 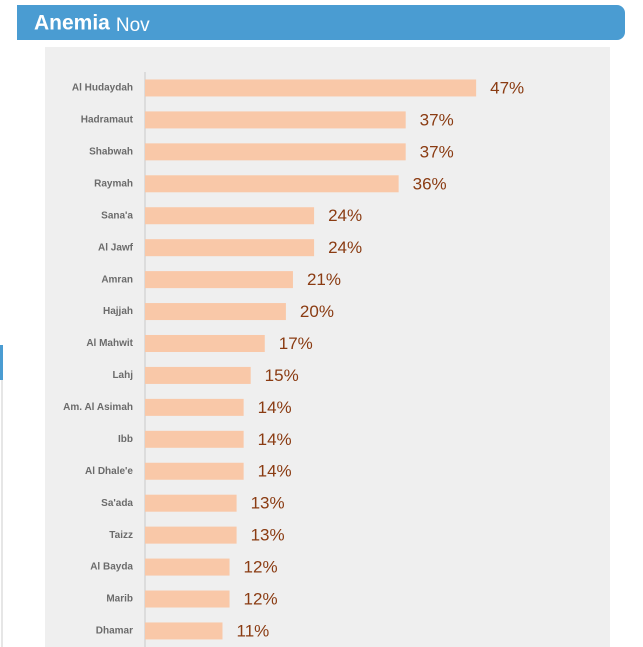 I want to click on category-label: Sana'a, so click(x=117, y=215).